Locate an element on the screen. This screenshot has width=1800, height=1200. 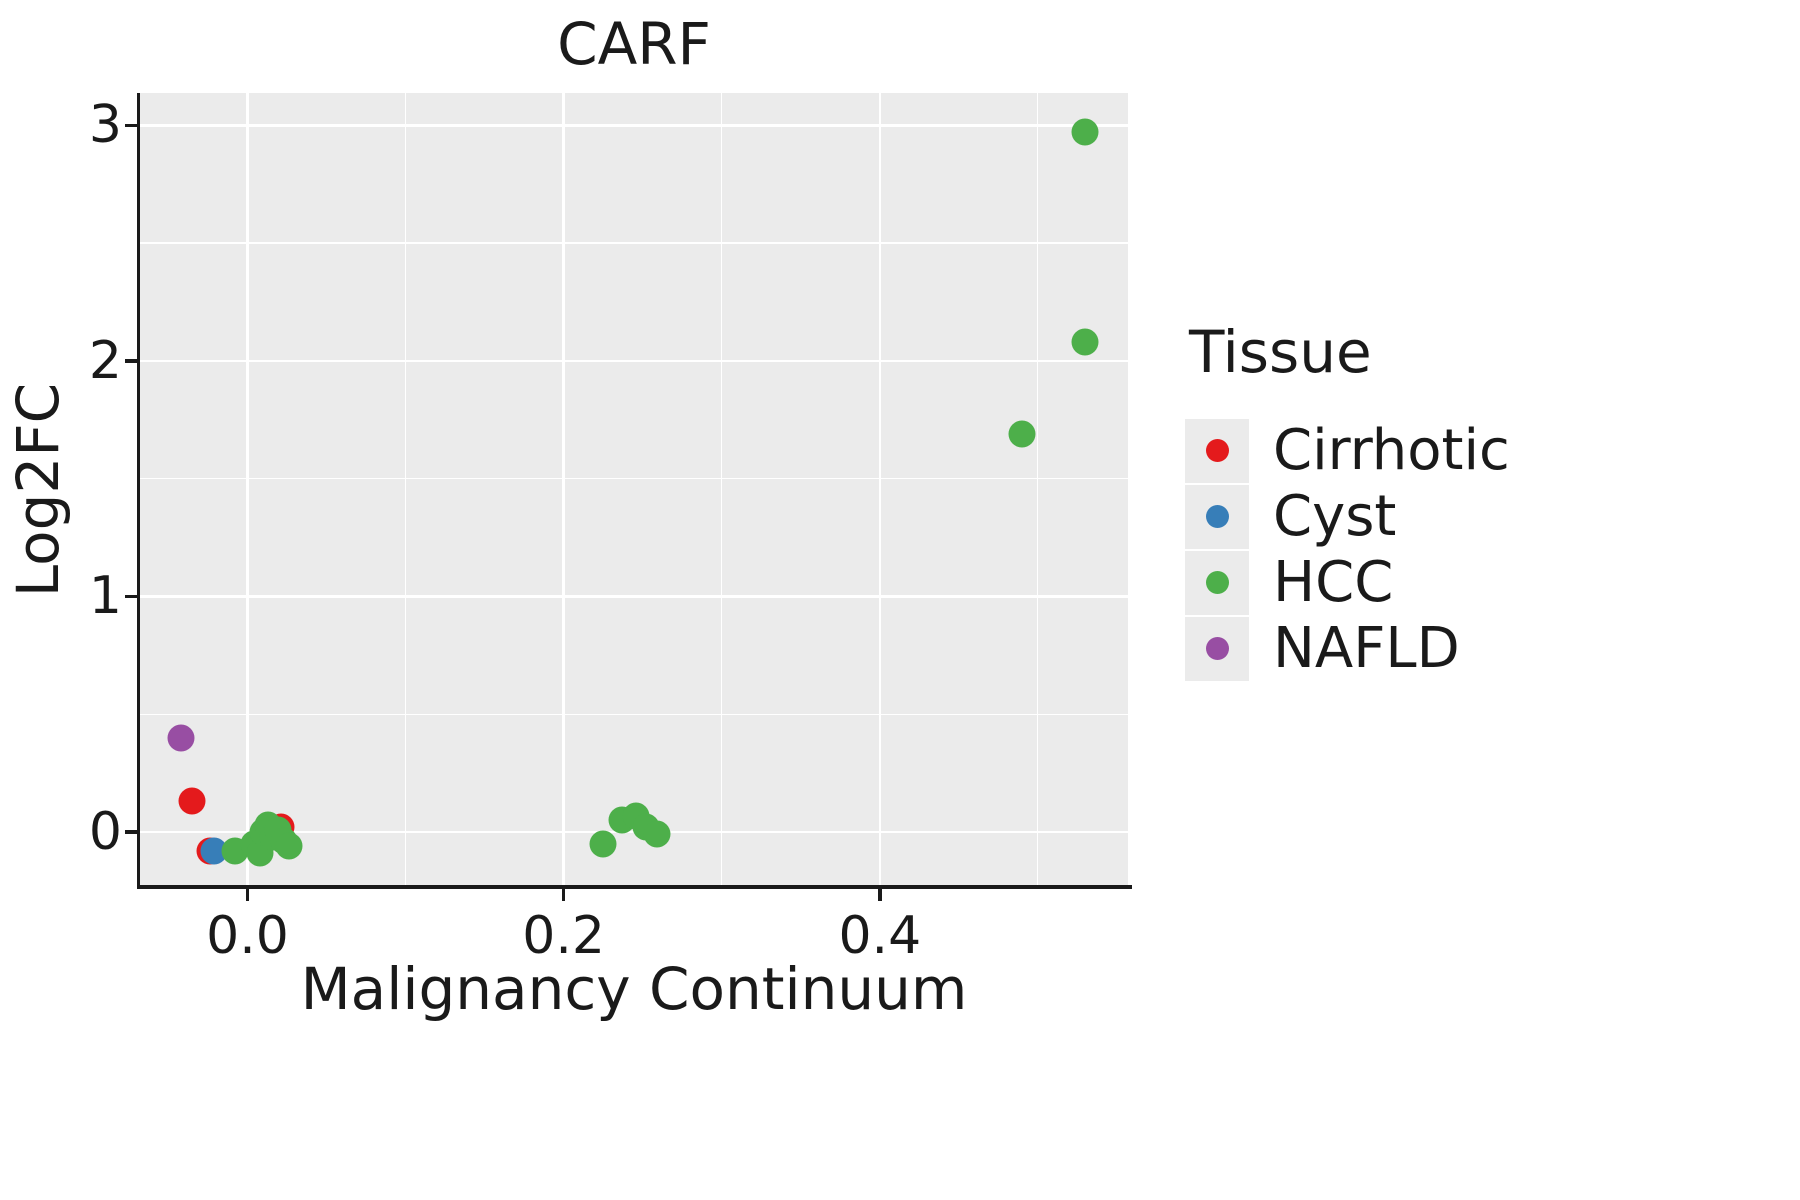
x-tick-label: 0.2 is located at coordinates (563, 936).